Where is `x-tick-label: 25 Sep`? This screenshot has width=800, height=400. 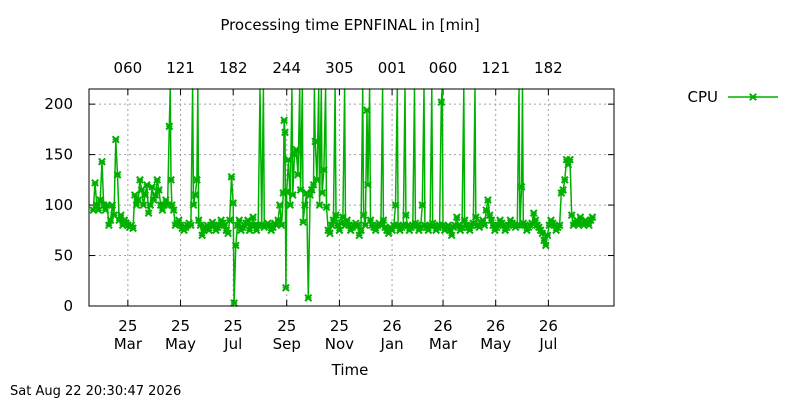
x-tick-label: 25 Sep is located at coordinates (287, 335).